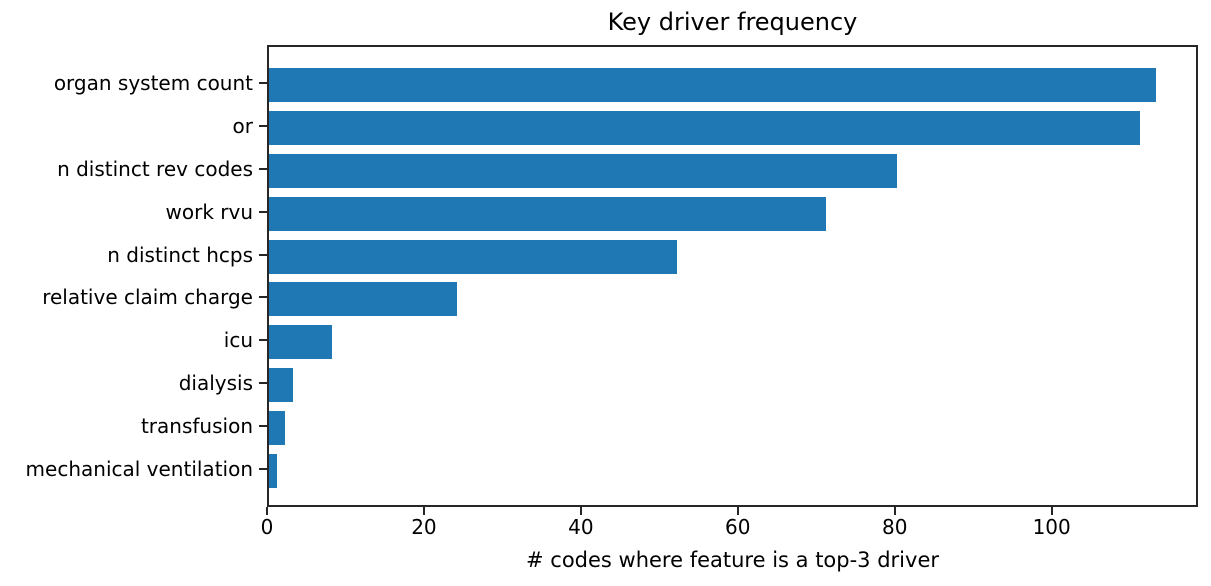 This screenshot has width=1211, height=586. Describe the element at coordinates (732, 560) in the screenshot. I see `x-axis-label: # codes where feature is a top-3 driver` at that location.